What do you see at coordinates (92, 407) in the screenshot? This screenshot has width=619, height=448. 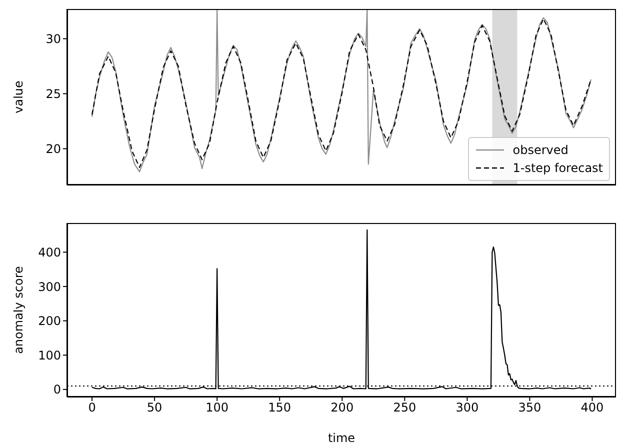 I see `x-tick-label: 0` at bounding box center [92, 407].